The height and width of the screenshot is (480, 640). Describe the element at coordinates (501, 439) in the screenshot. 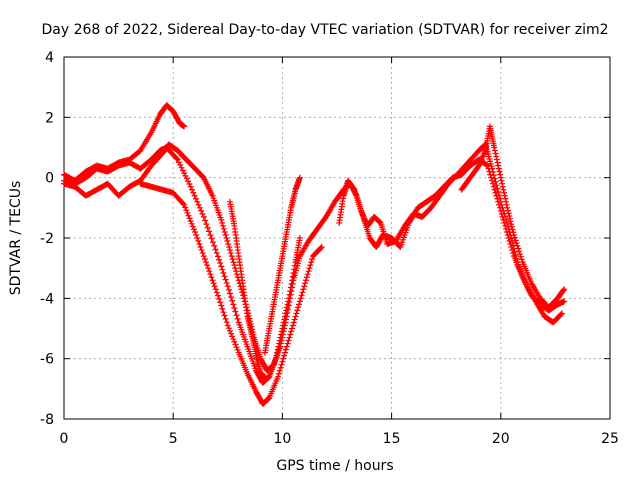

I see `x-tick-label: 20` at that location.